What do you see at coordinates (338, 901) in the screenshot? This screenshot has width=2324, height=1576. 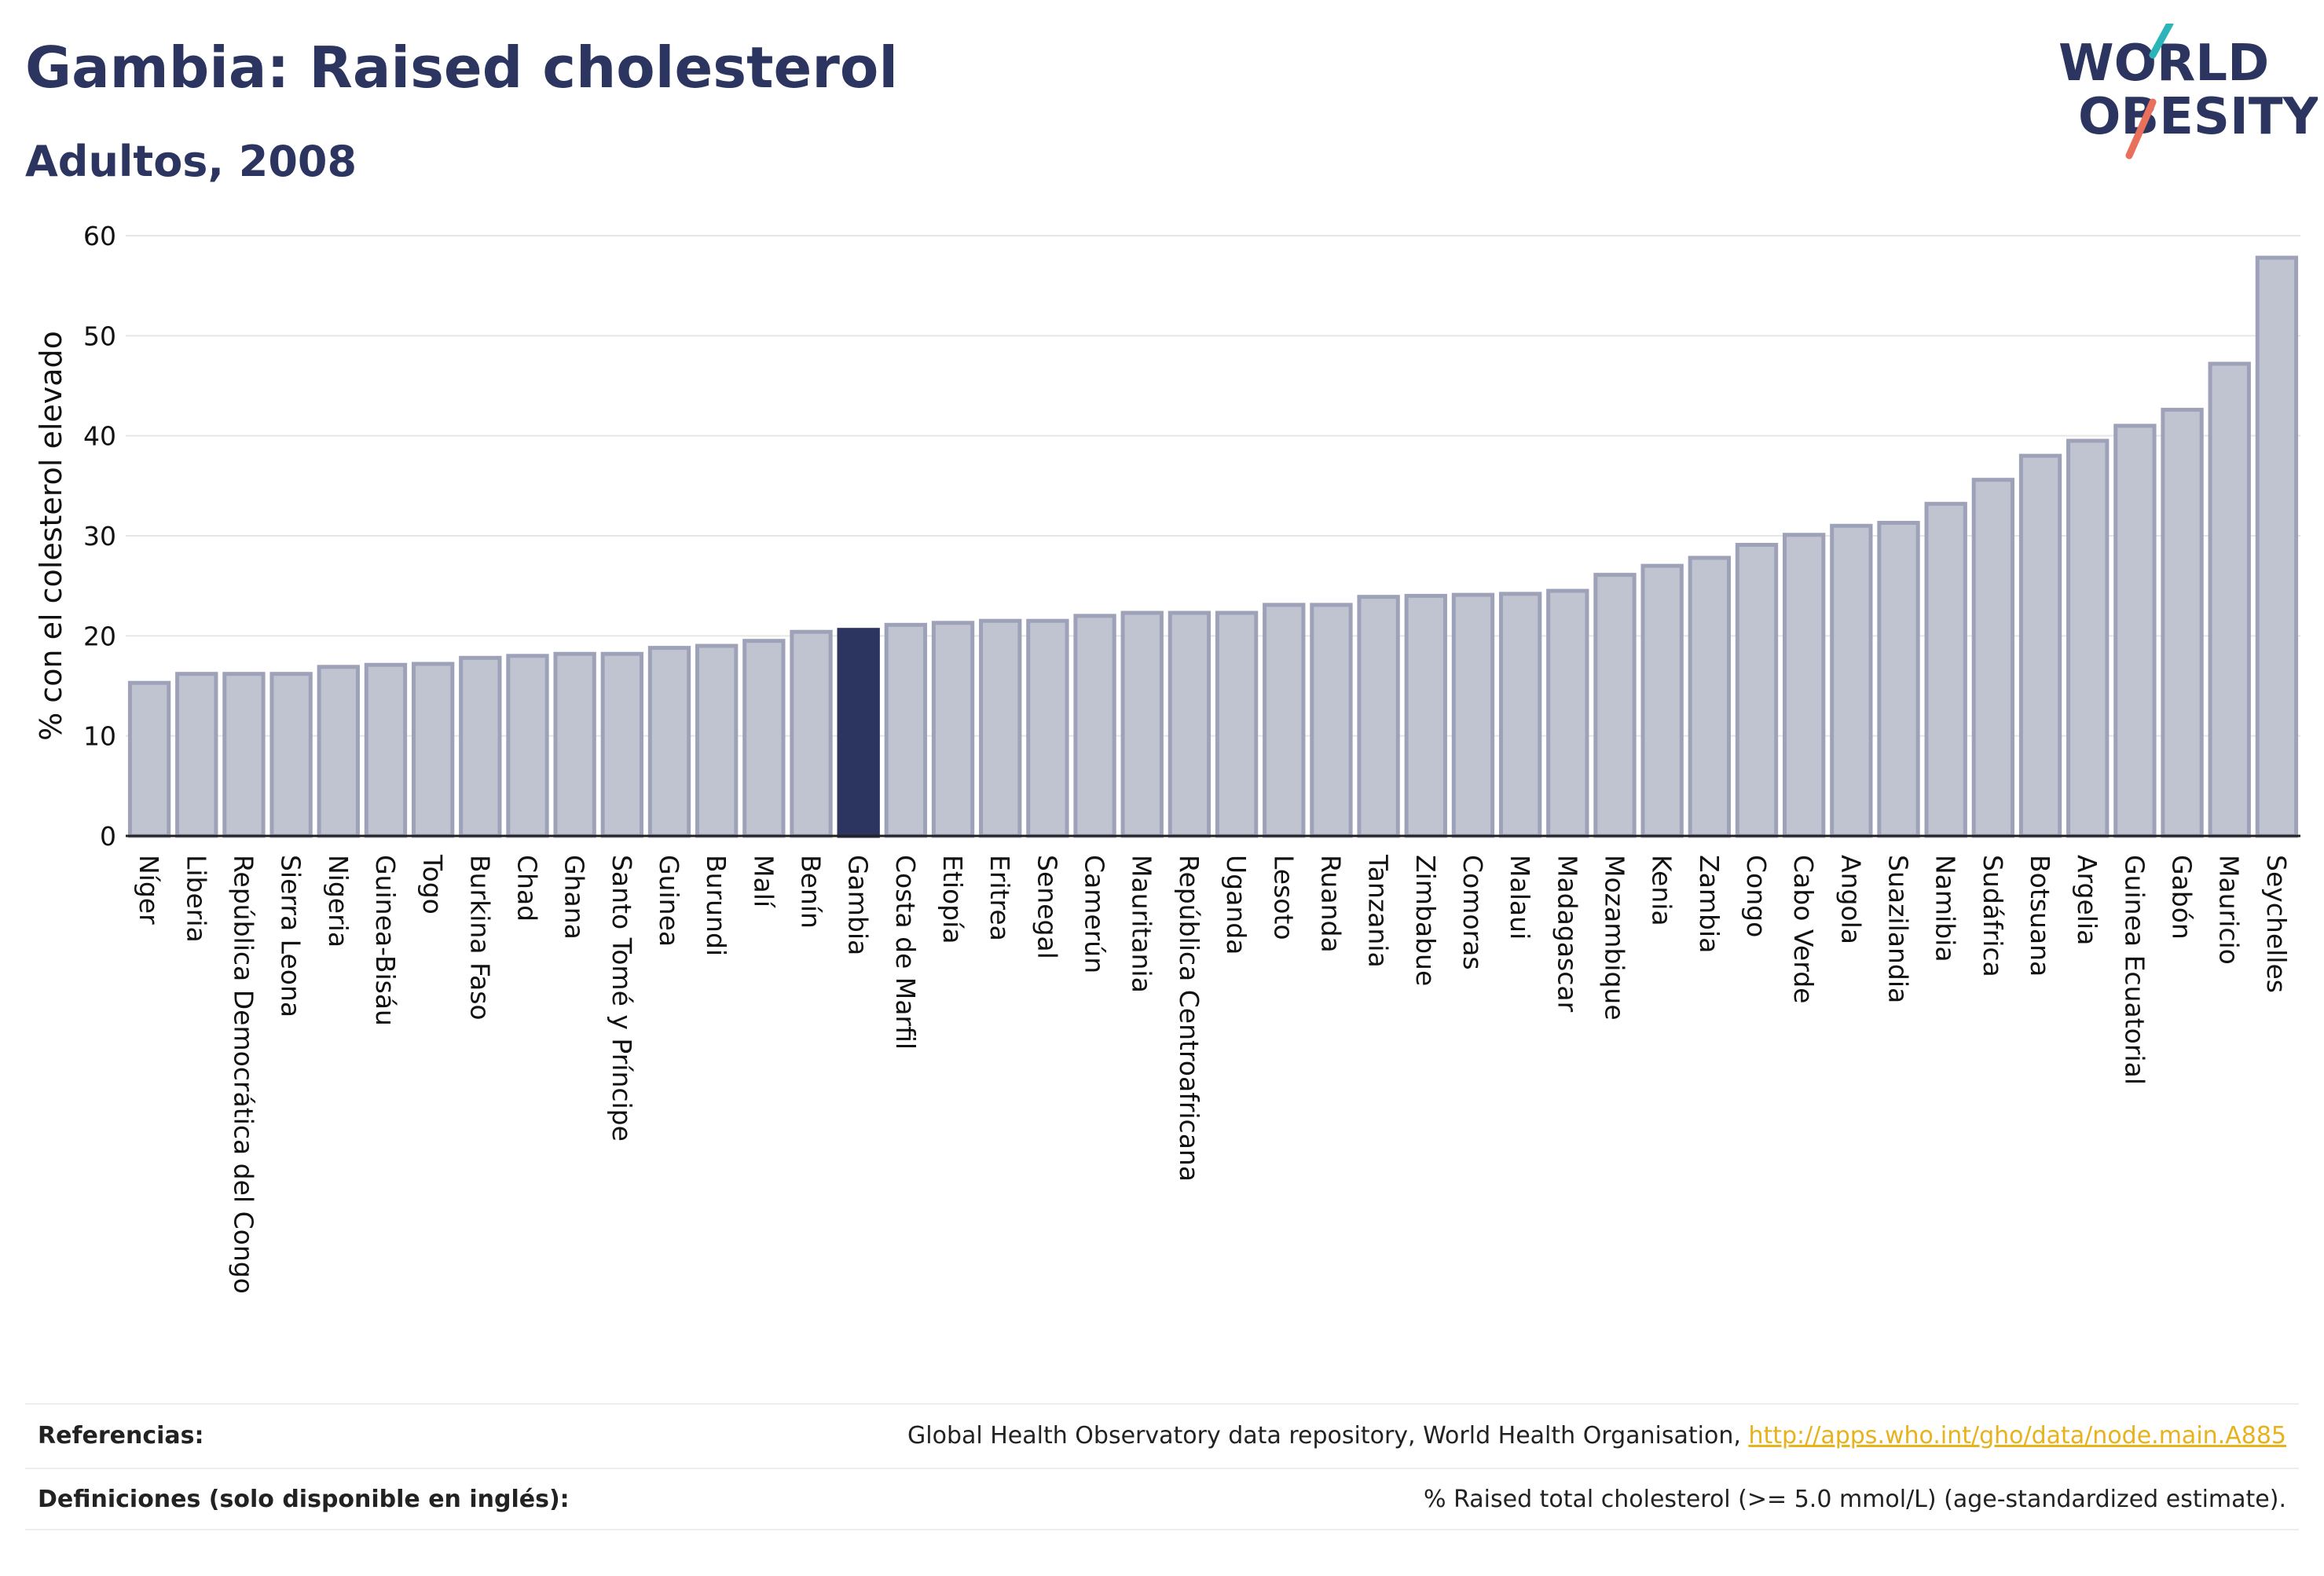 I see `x-tick-label: Nigeria` at bounding box center [338, 901].